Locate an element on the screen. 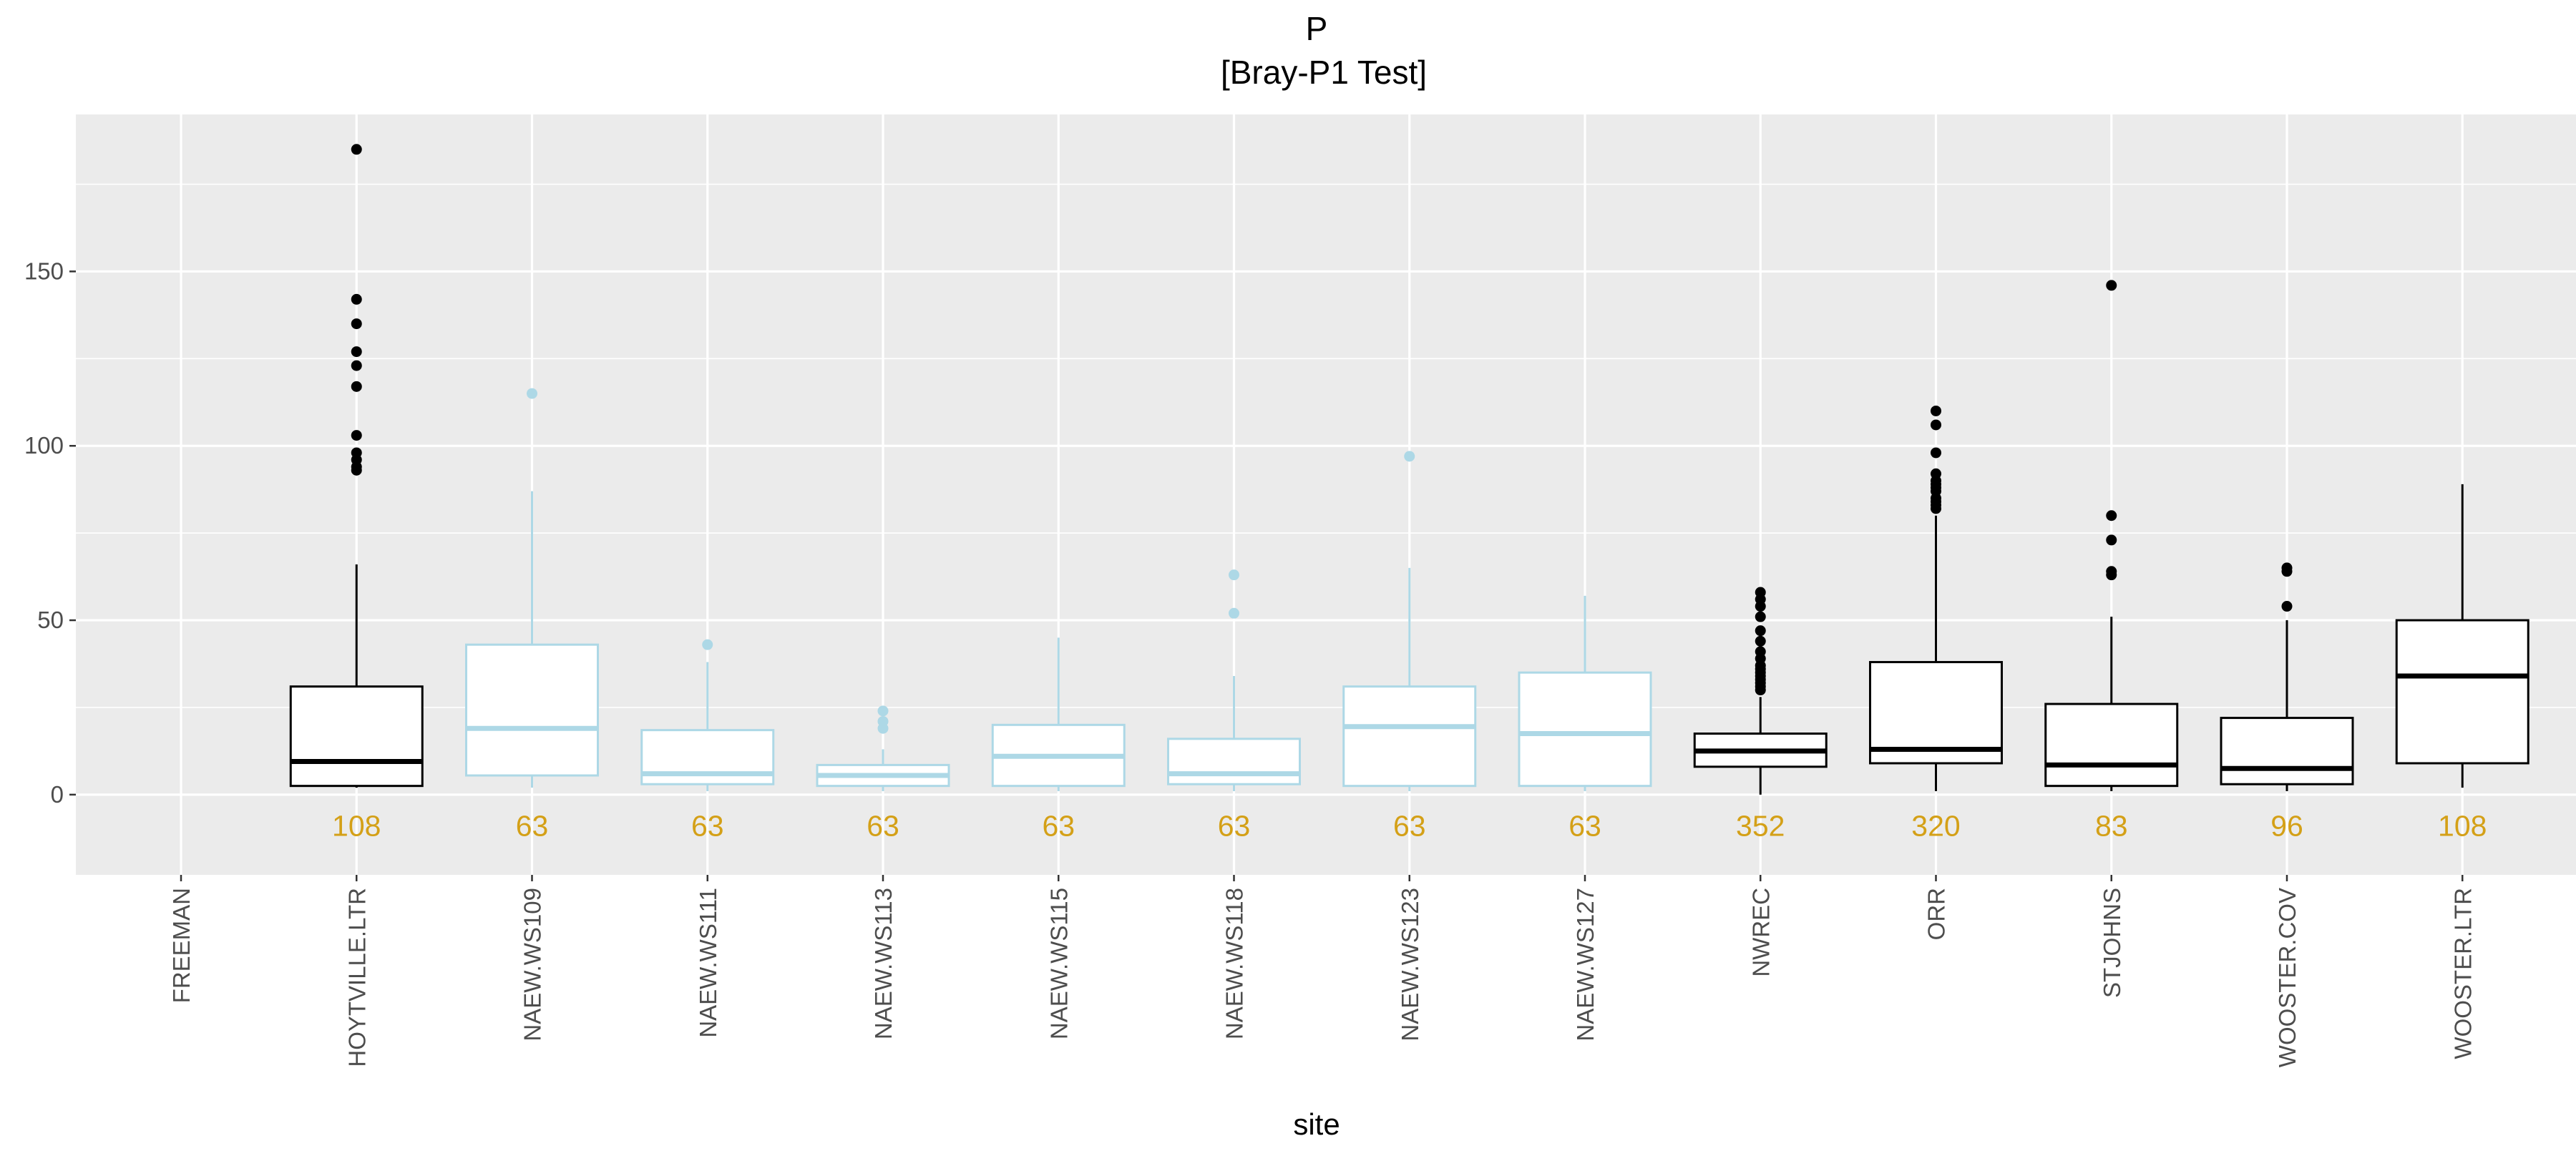 Image resolution: width=2576 pixels, height=1151 pixels. x-tick-label: WOOSTER.COV is located at coordinates (2287, 977).